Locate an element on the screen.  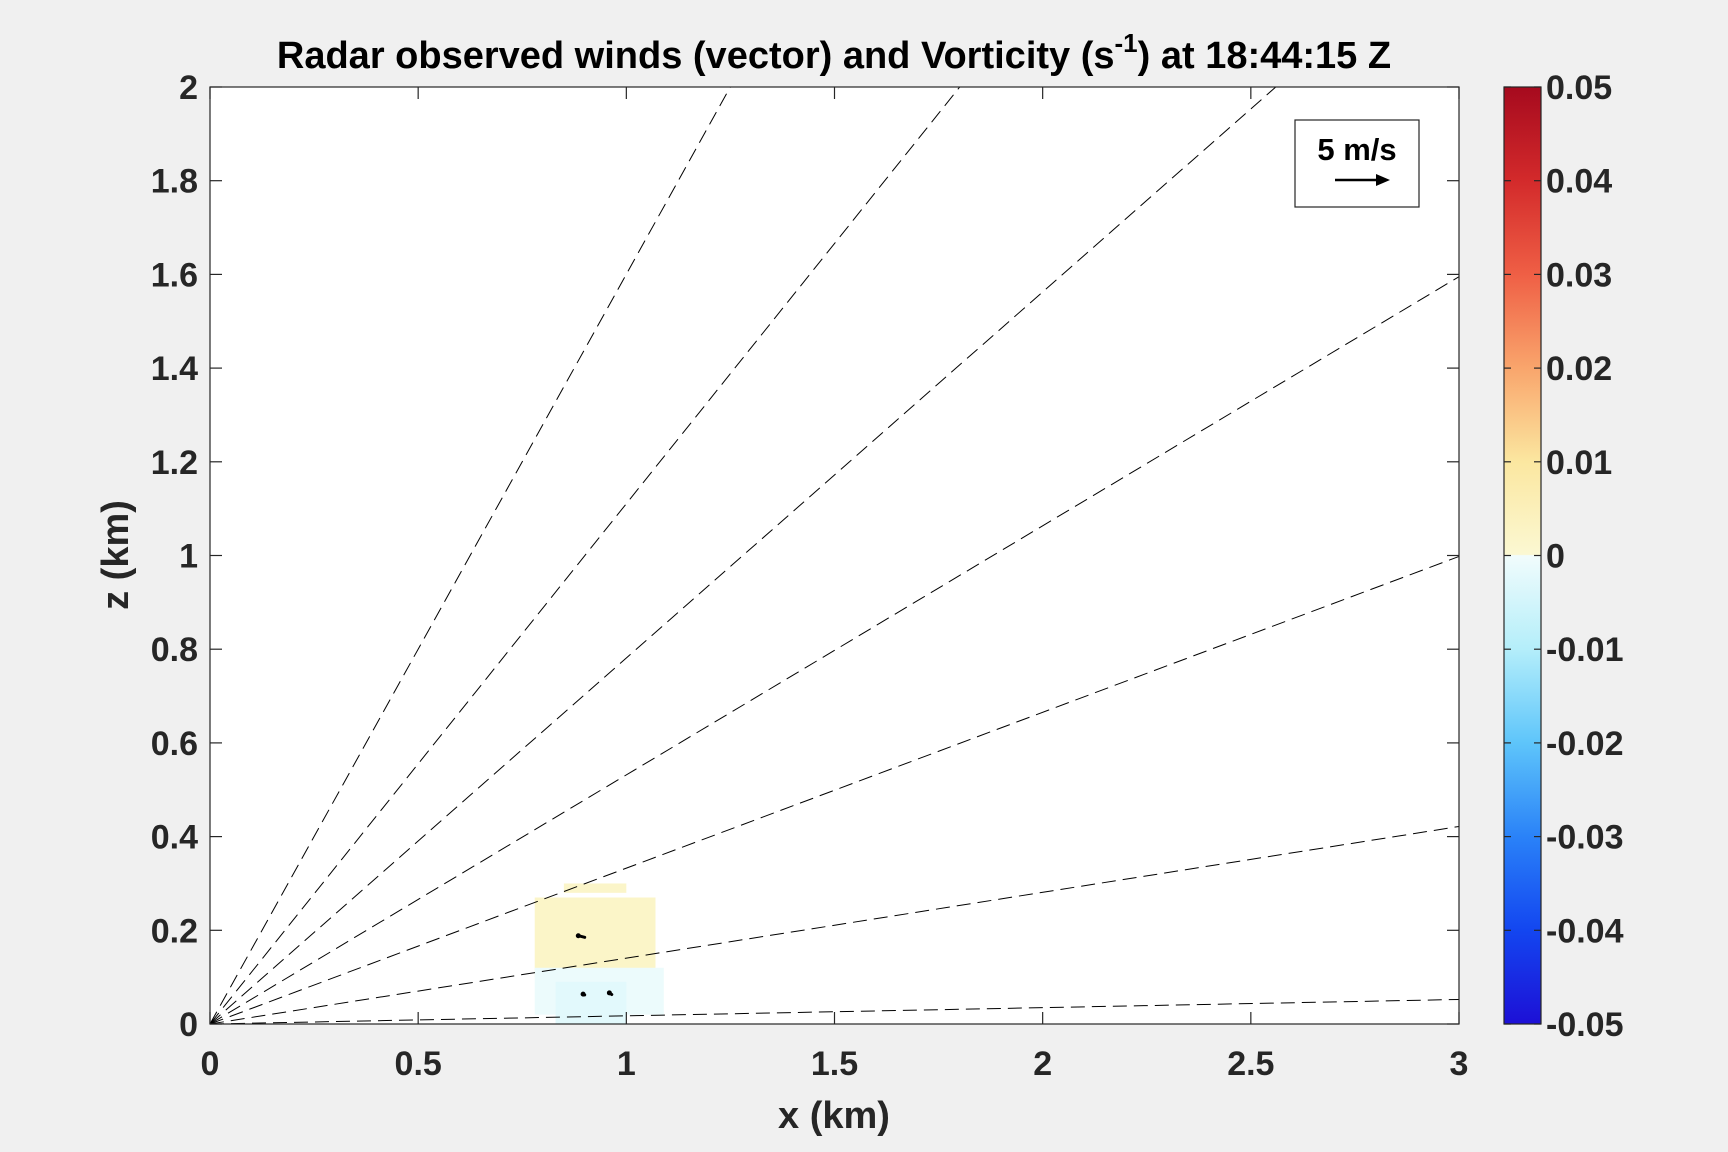
vorticity-field is located at coordinates (599, 953).